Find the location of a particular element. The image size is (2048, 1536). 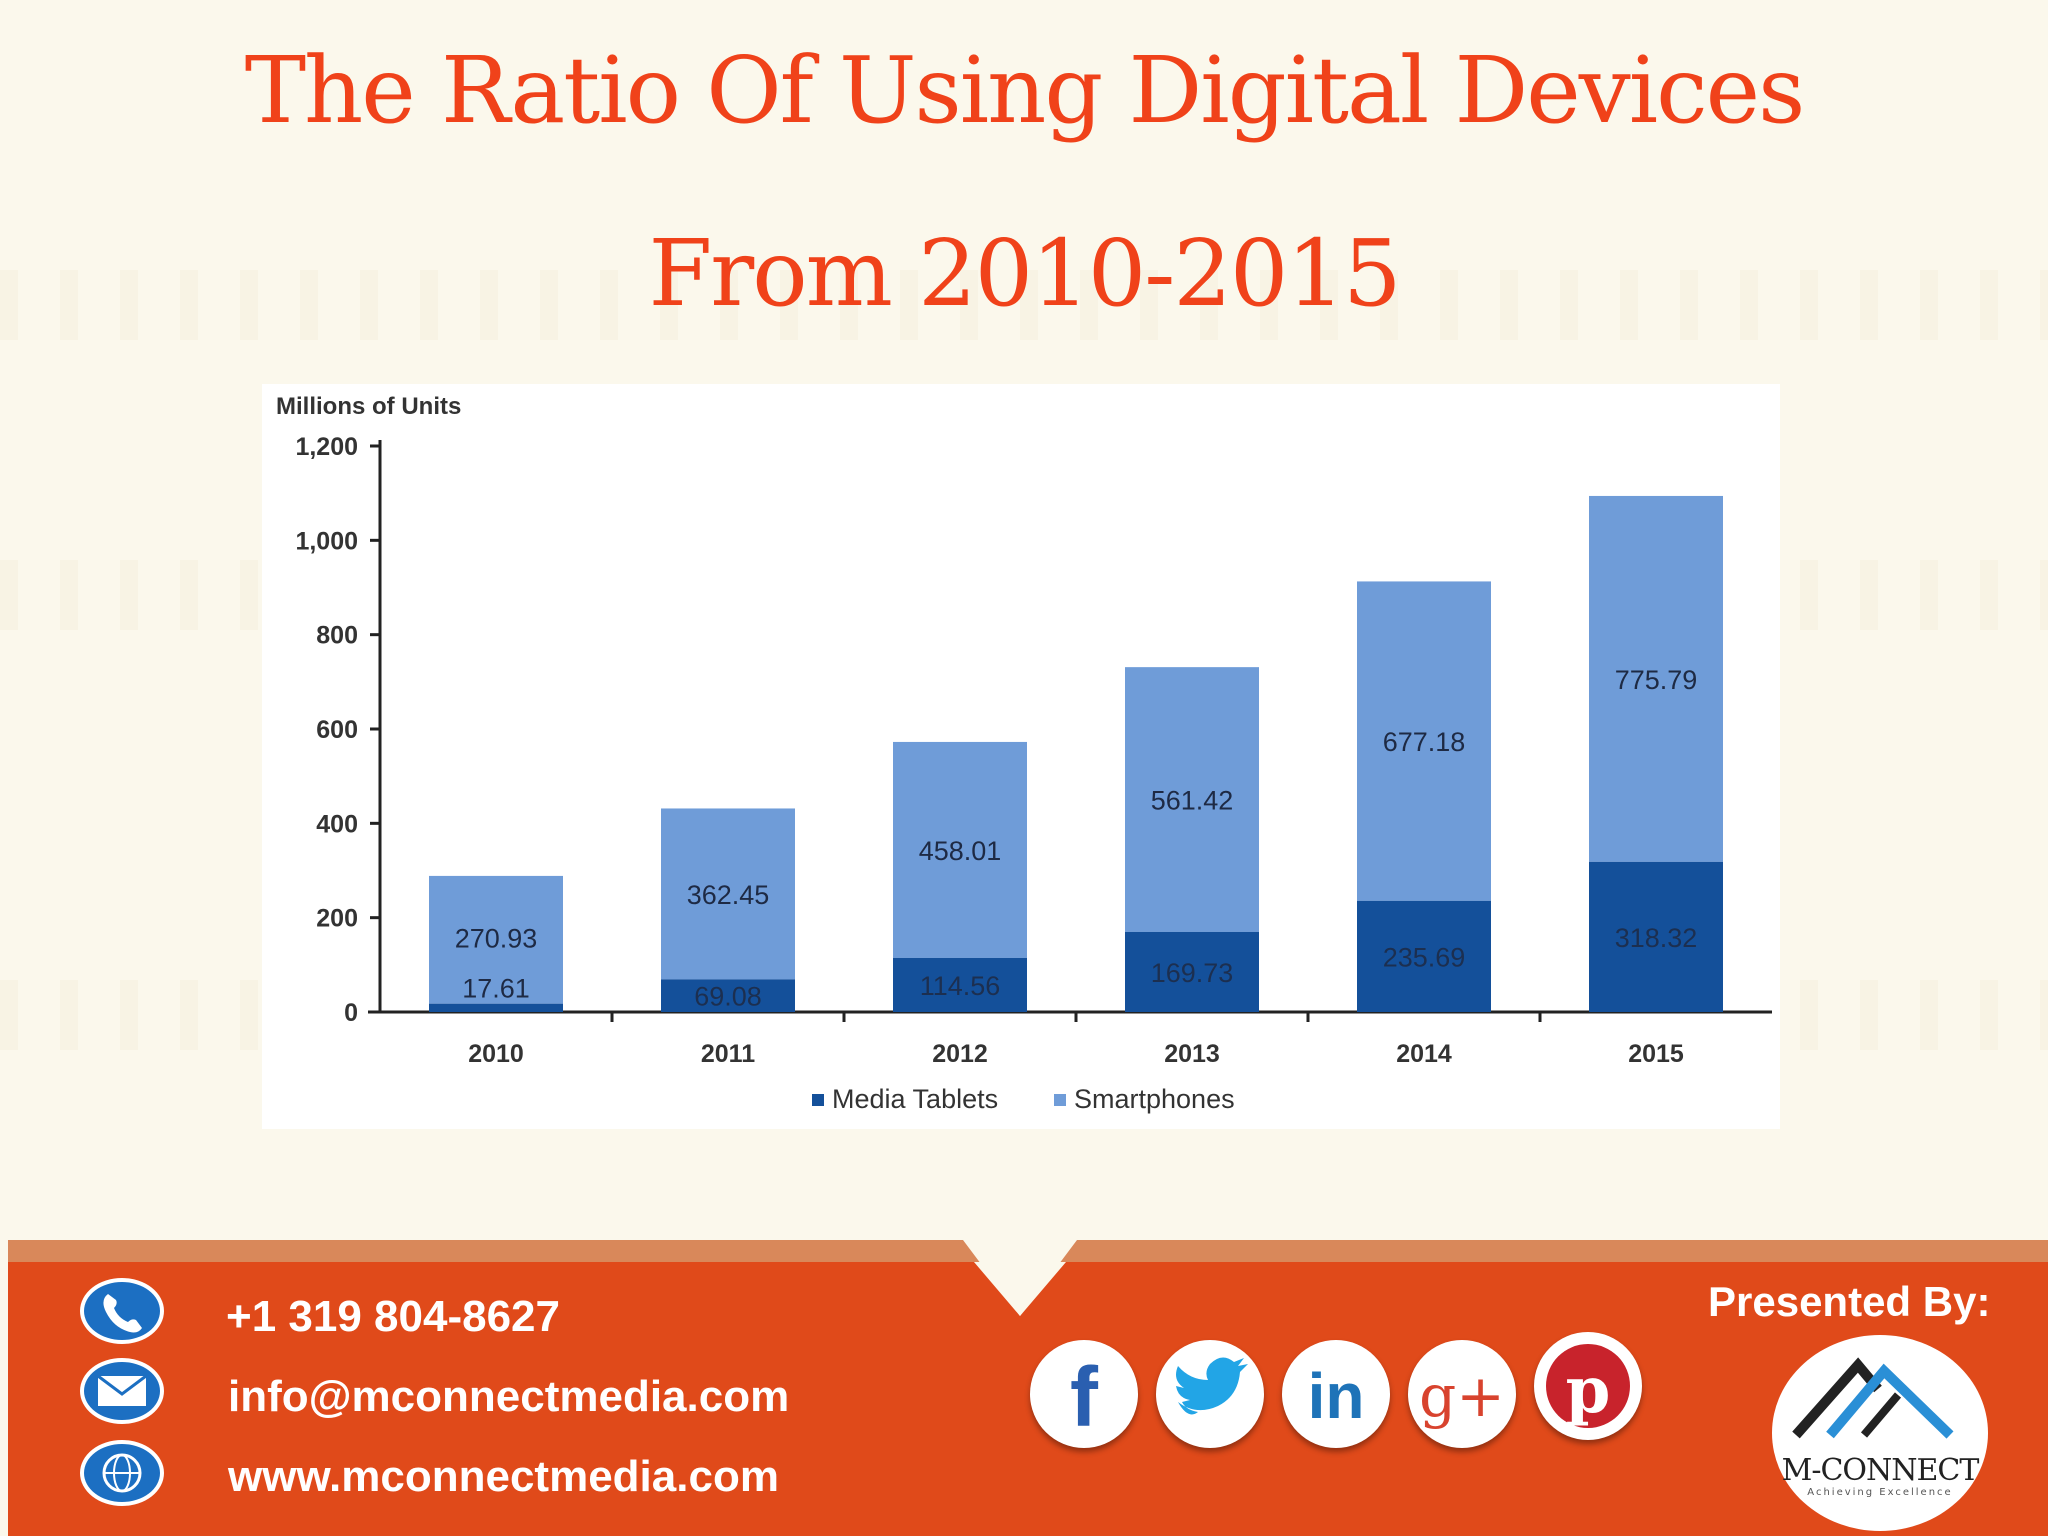

legend-swatch-media-tablets is located at coordinates (818, 1100).